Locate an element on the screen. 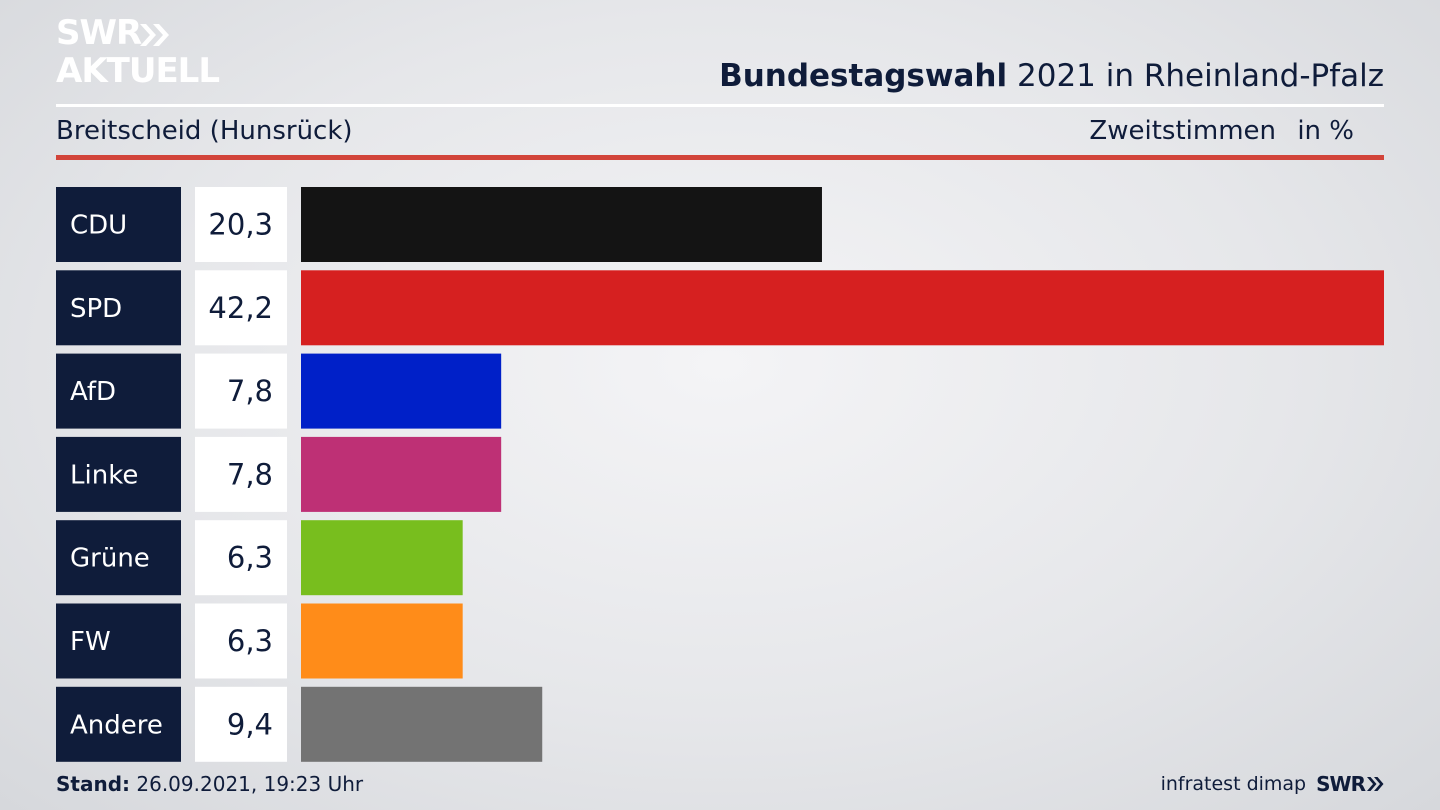 This screenshot has width=1440, height=810. value-label-afd: 7,8 is located at coordinates (250, 391).